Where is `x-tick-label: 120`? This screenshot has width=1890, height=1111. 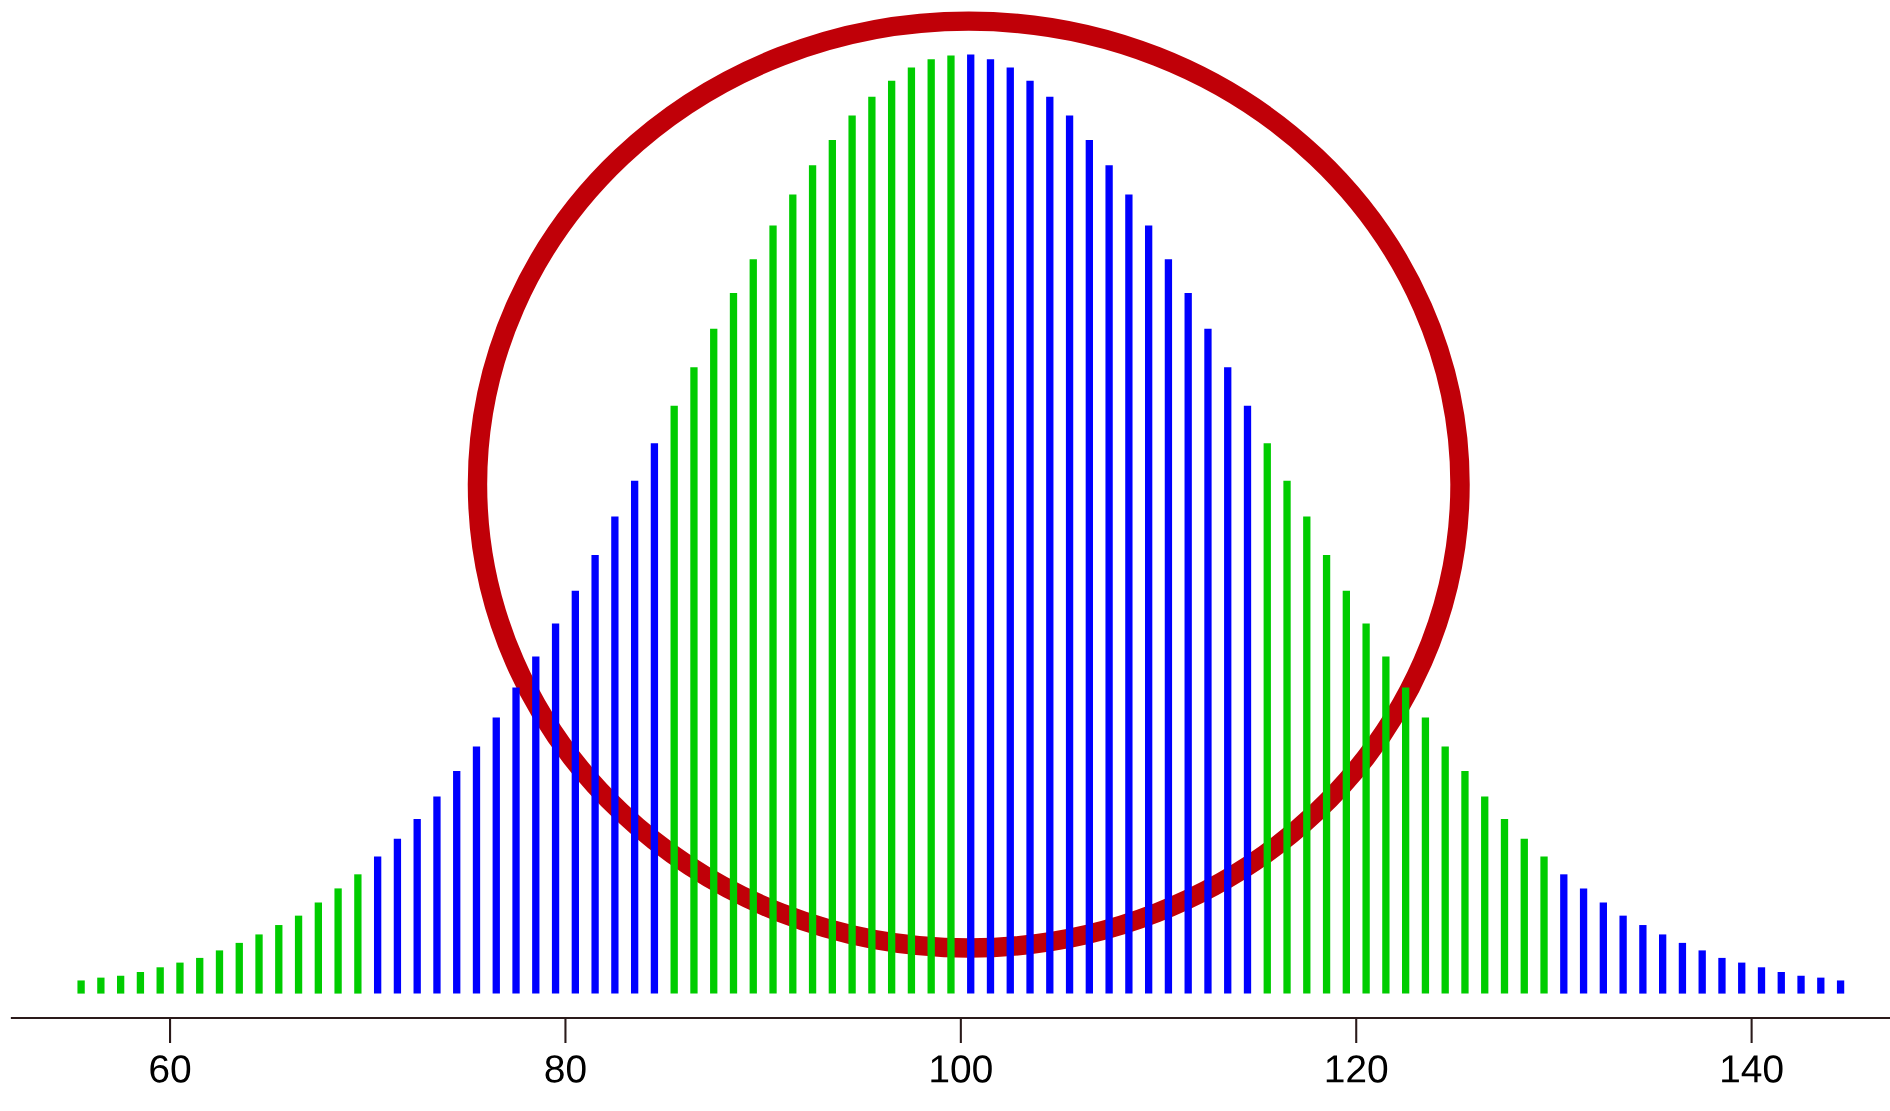 x-tick-label: 120 is located at coordinates (1357, 1069).